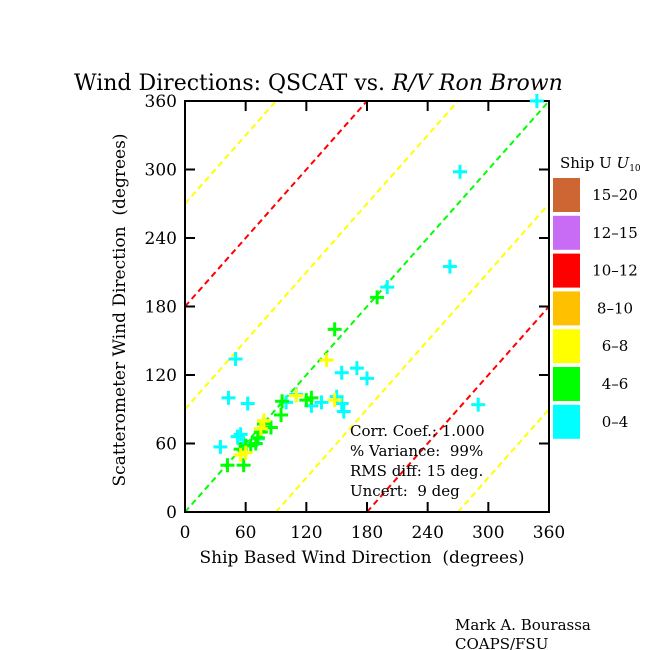  I want to click on legend-label: 15–20, so click(615, 195).